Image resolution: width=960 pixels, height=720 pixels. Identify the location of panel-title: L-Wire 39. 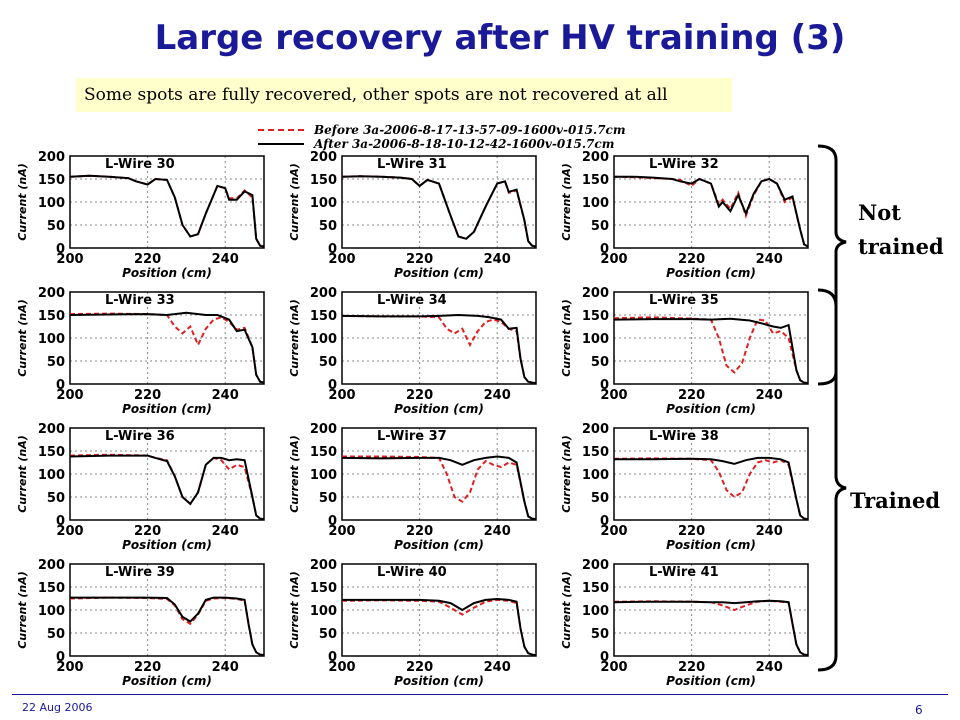
(140, 572).